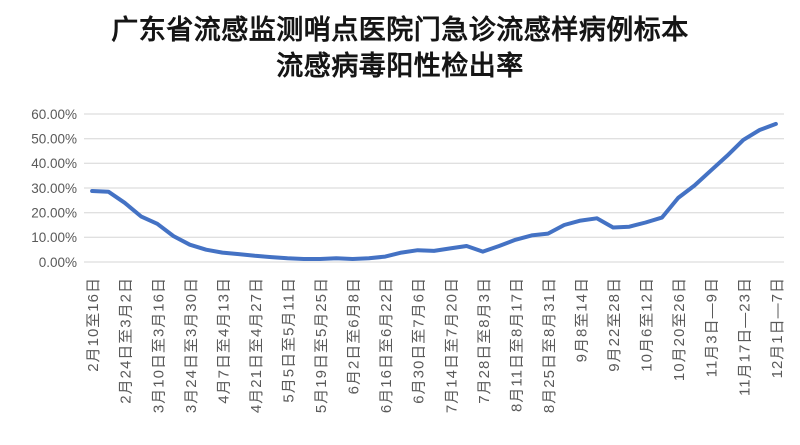 This screenshot has width=800, height=445. Describe the element at coordinates (614, 324) in the screenshot. I see `x-tick-label: 9月22至28日` at that location.